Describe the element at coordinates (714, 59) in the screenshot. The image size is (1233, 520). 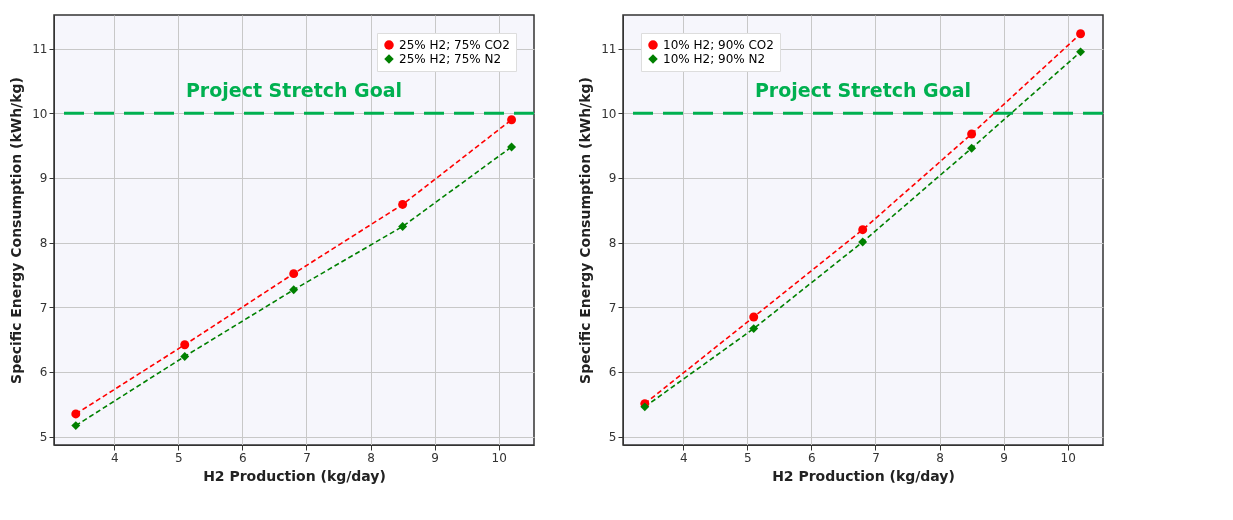
I see `legend-label: 10% H2; 90% N2` at that location.